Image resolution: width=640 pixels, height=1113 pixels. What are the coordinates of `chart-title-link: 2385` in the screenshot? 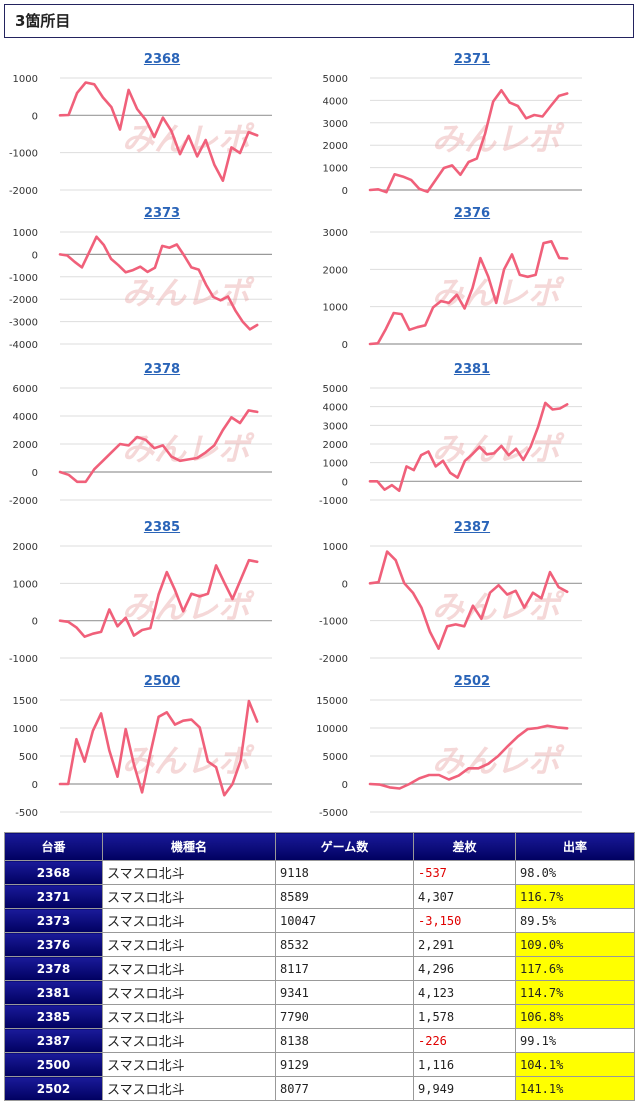 It's located at (162, 527).